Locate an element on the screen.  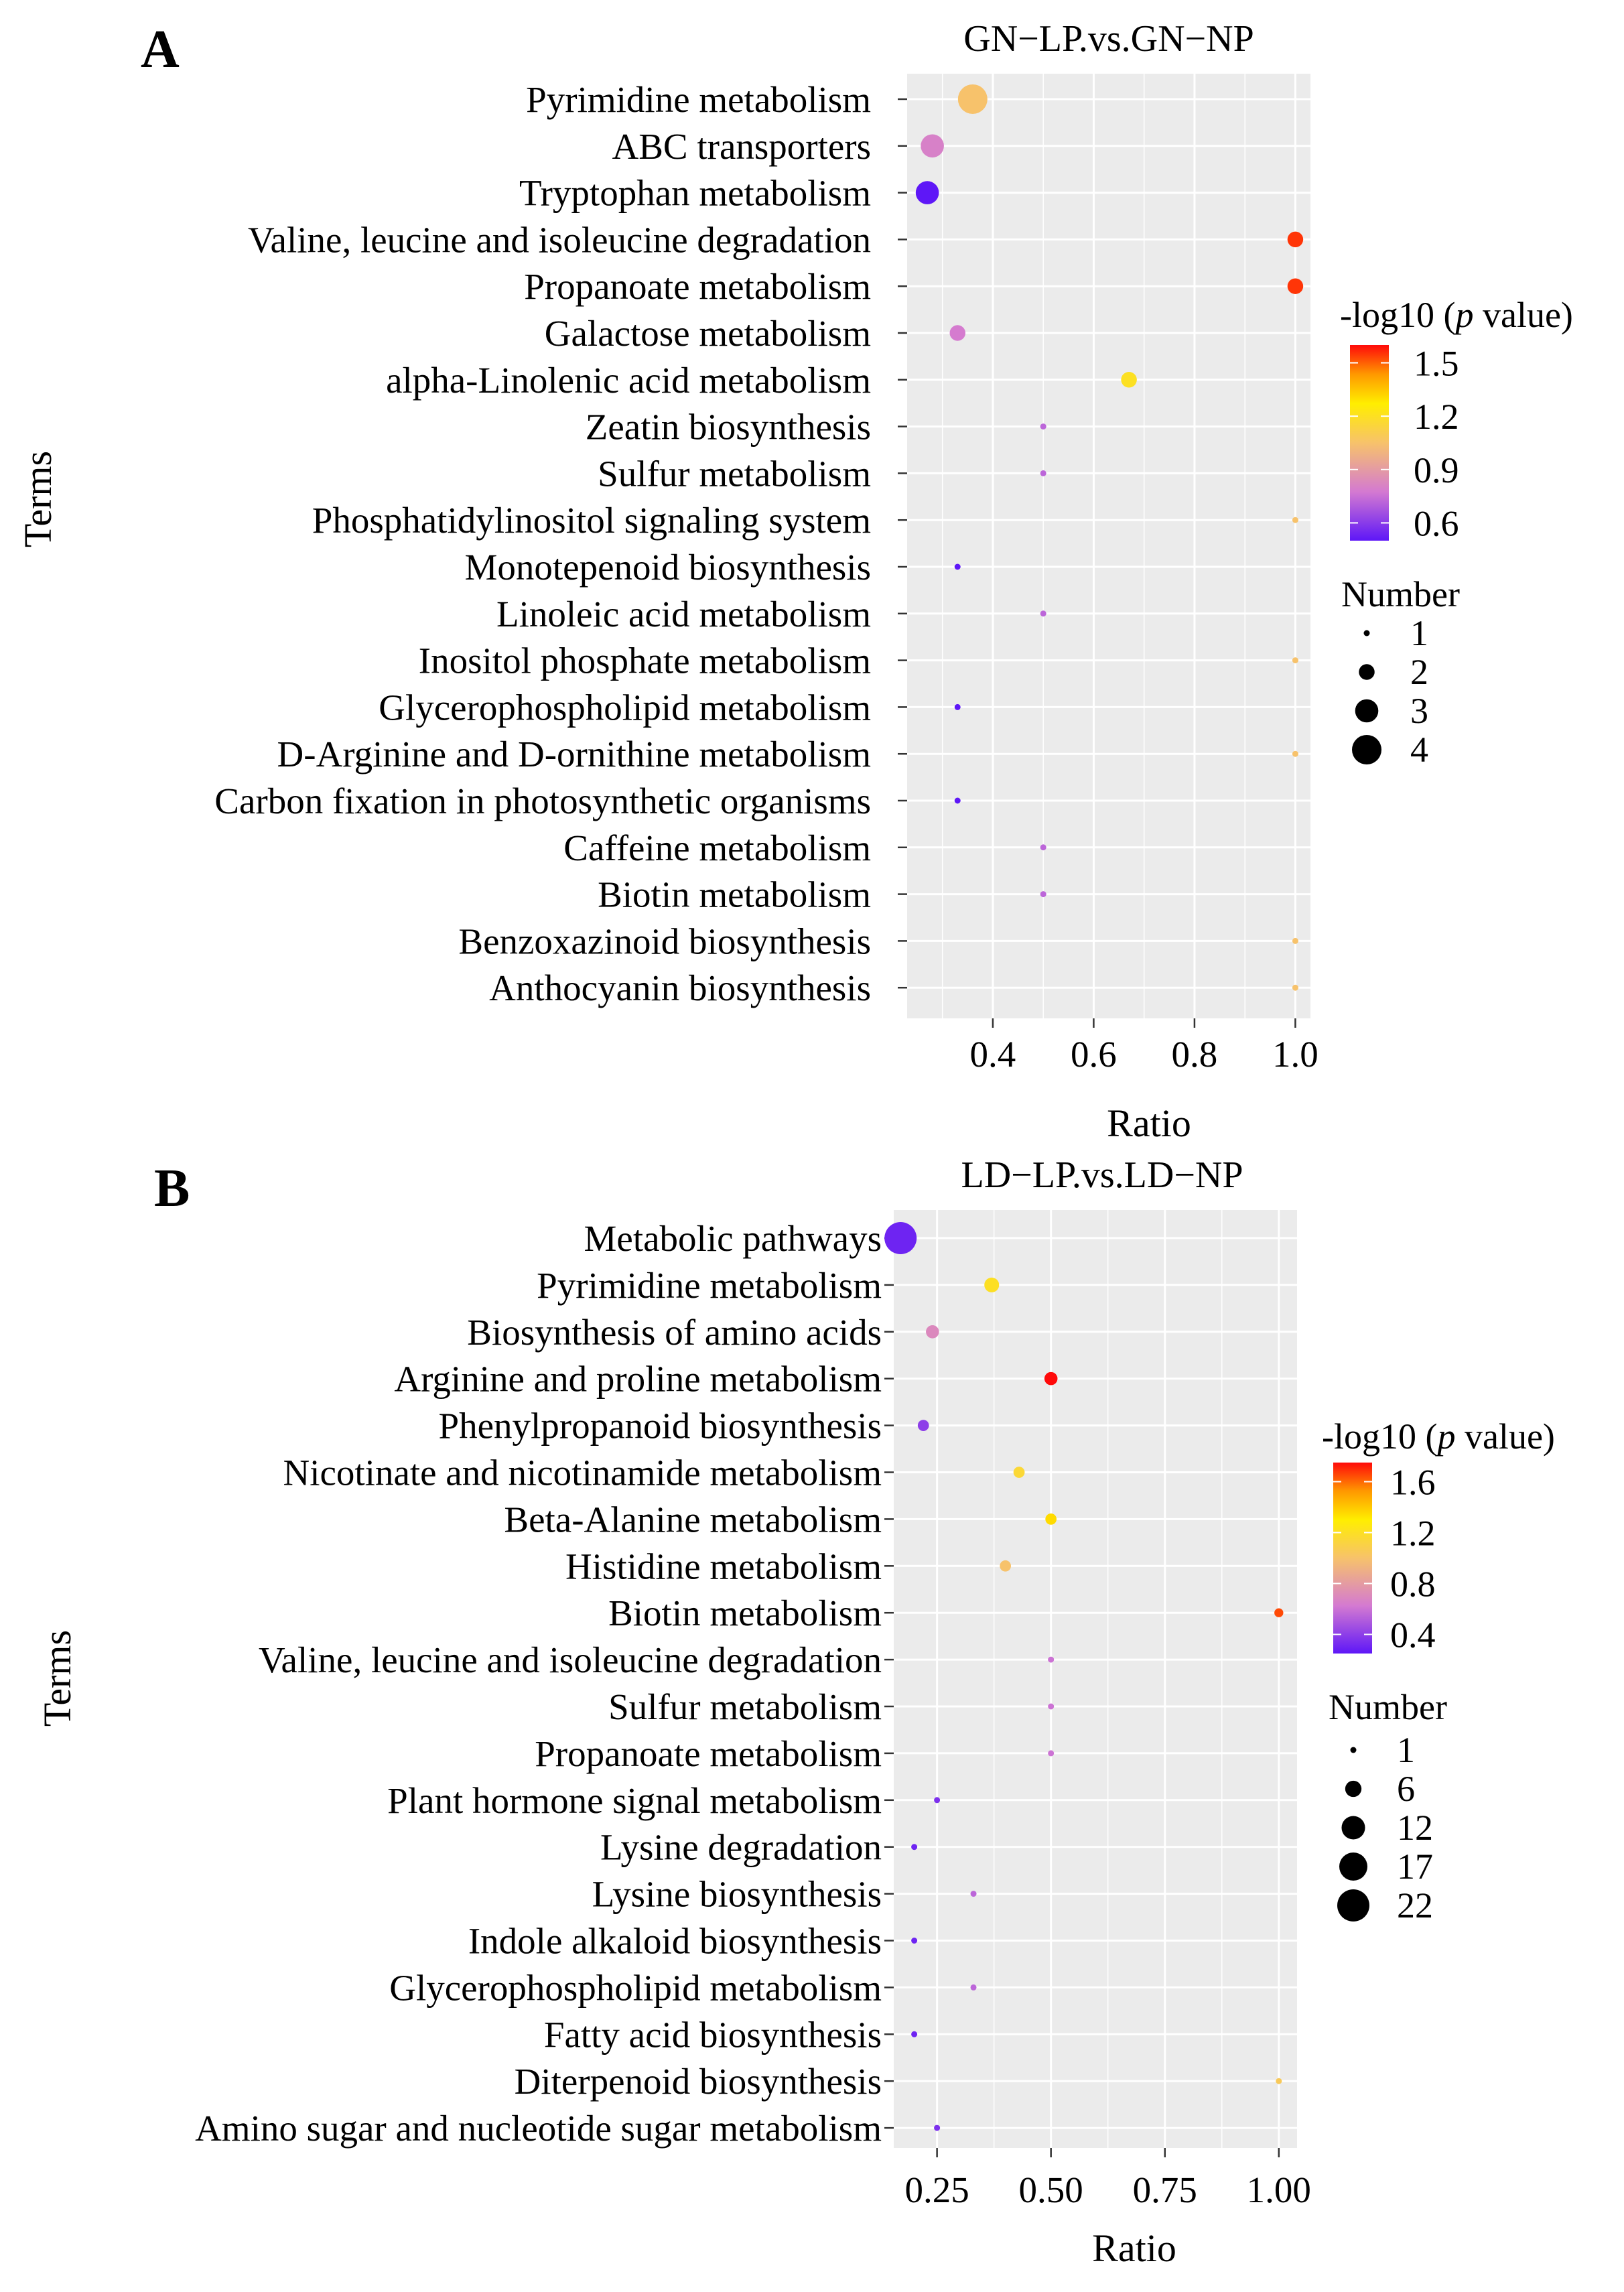
term-label: Anthocyanin biosynthesis is located at coordinates (680, 987).